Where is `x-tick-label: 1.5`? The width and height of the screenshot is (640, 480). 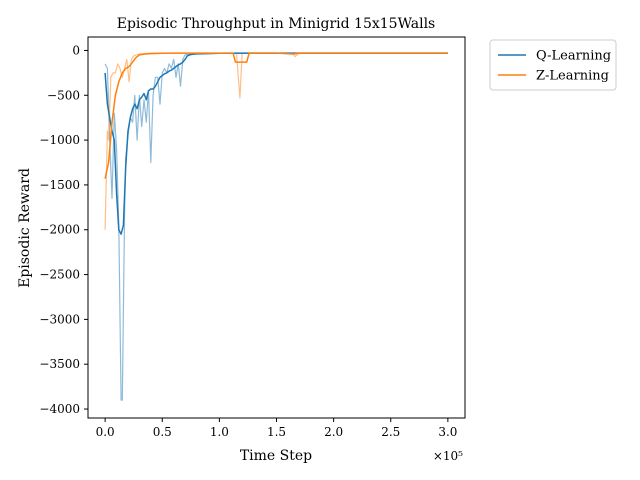 x-tick-label: 1.5 is located at coordinates (276, 432).